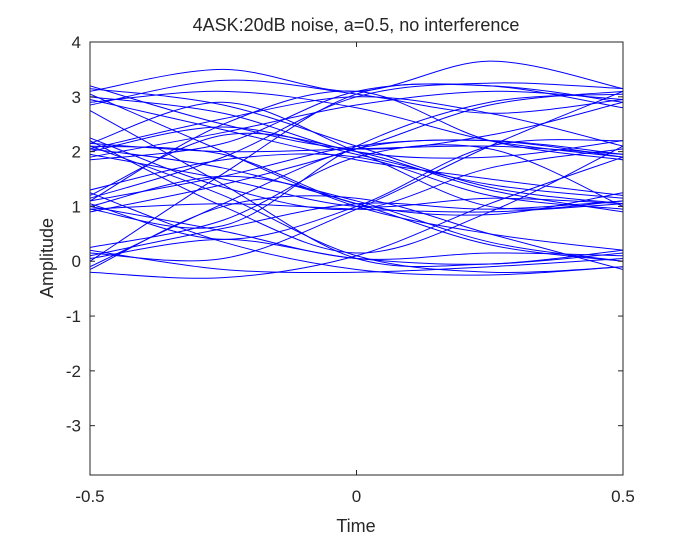 The image size is (690, 540). Describe the element at coordinates (356, 25) in the screenshot. I see `chart-title: 4ASK:20dB noise, a=0.5, no interference` at that location.